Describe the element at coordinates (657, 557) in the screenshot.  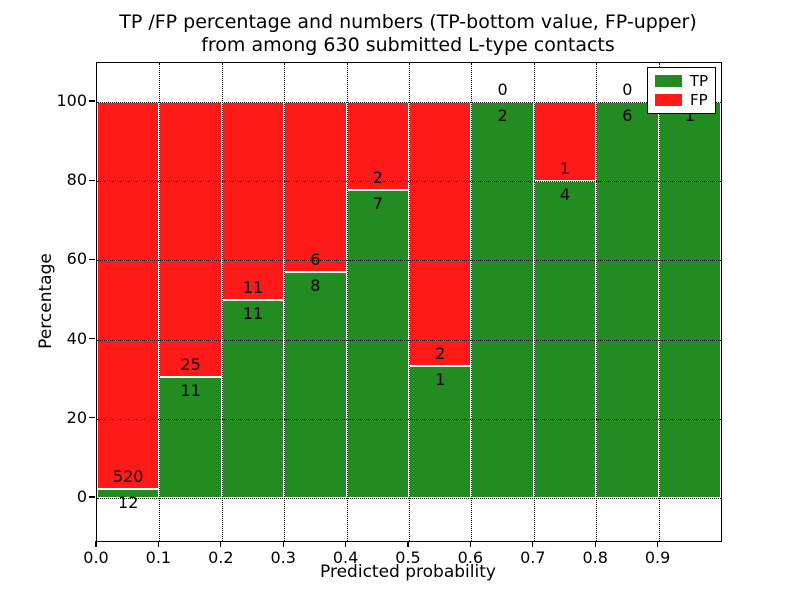
I see `x-tick-label: 0.9` at that location.